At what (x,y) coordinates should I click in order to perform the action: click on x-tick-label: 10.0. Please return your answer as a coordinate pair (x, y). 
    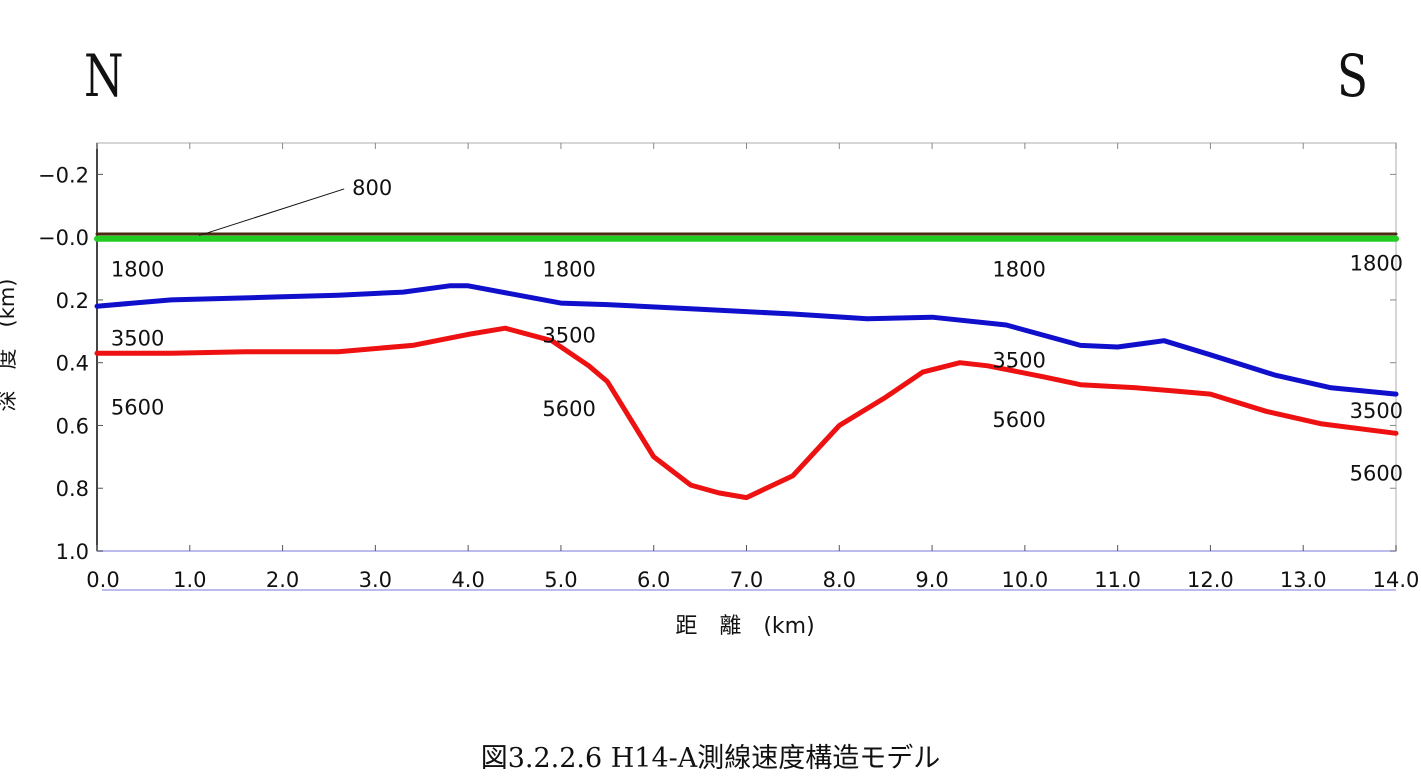
    Looking at the image, I should click on (1024, 580).